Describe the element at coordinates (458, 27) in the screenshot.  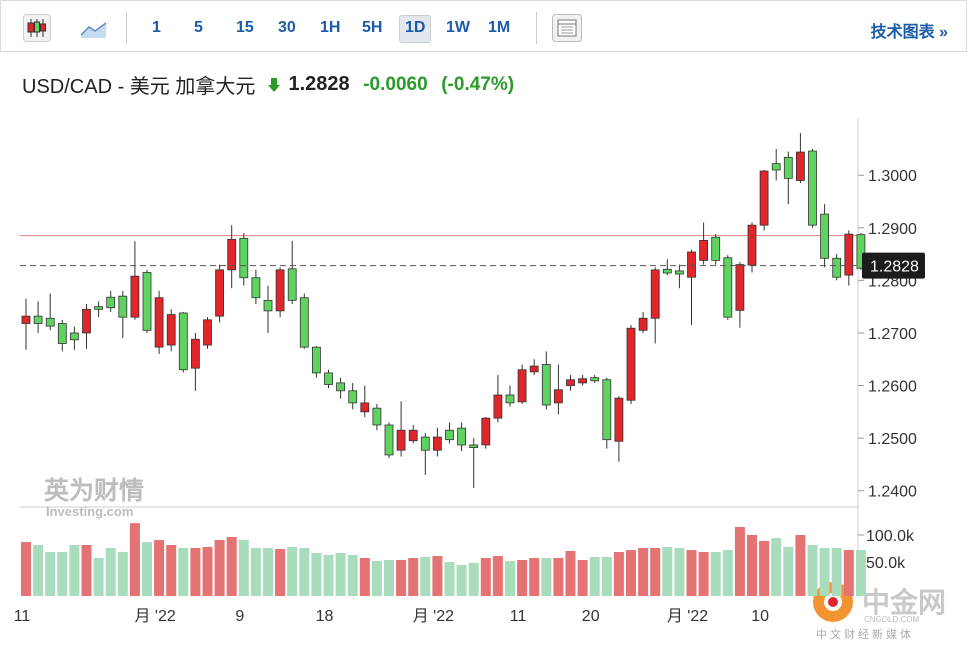
I see `interval-button: 1W` at that location.